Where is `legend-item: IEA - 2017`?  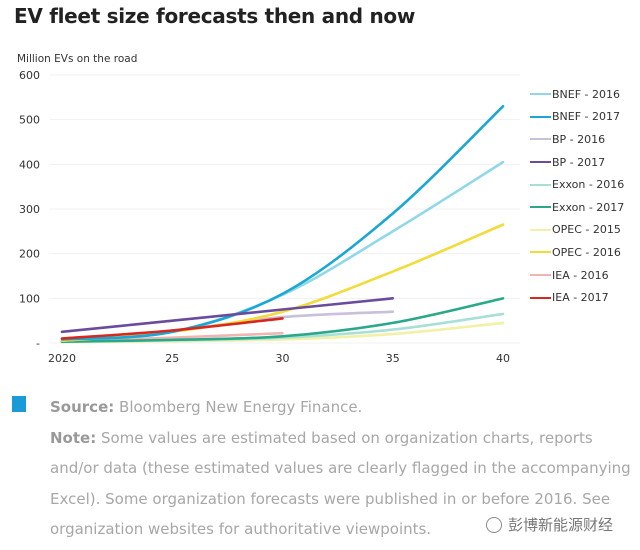 legend-item: IEA - 2017 is located at coordinates (577, 297).